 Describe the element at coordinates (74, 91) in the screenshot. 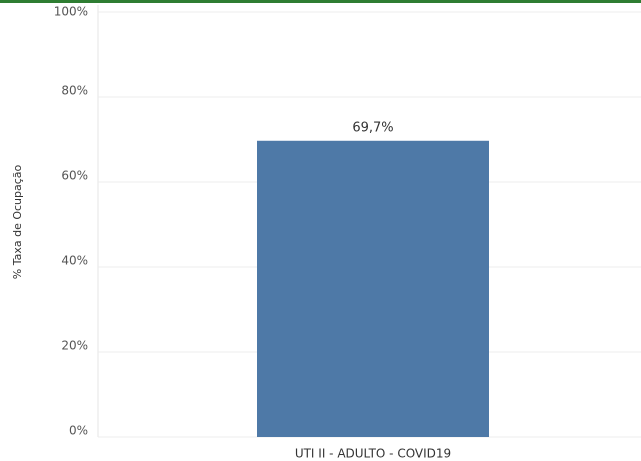

I see `y-tick-label: 80%` at that location.